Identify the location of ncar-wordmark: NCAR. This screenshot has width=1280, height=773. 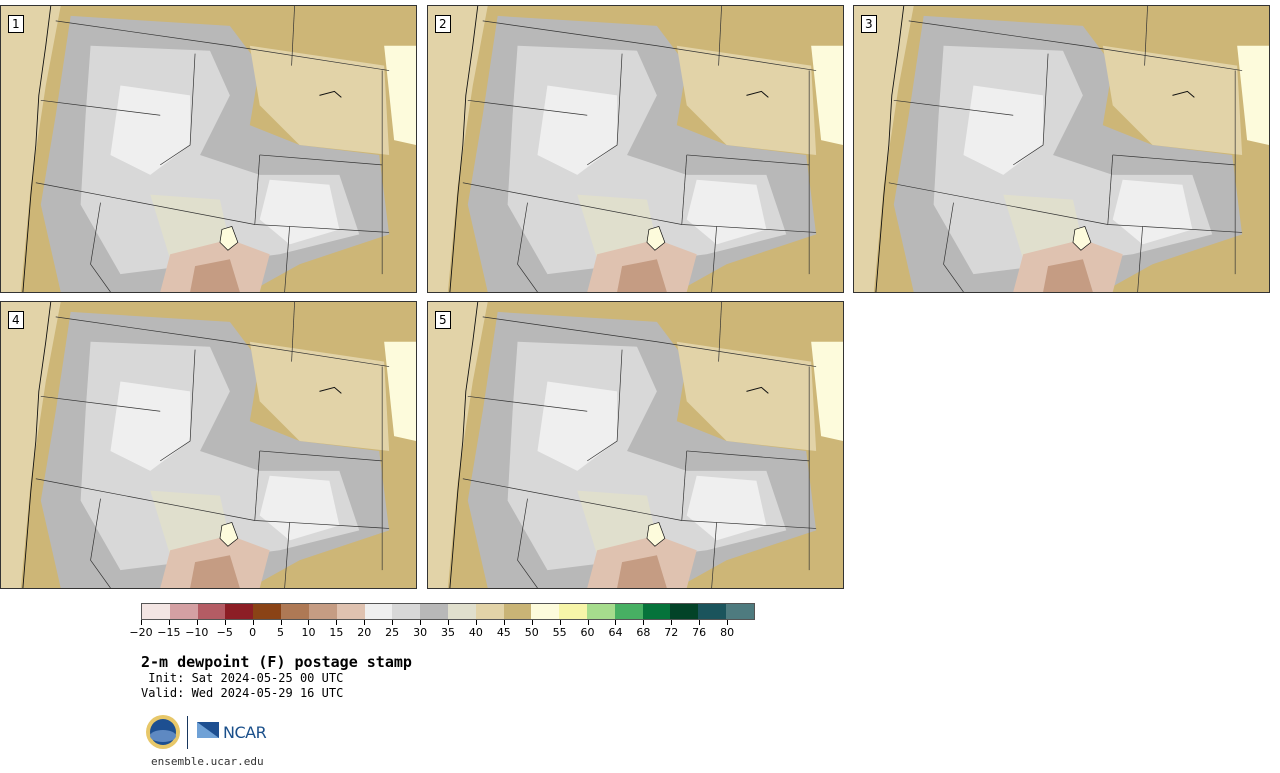
(245, 732).